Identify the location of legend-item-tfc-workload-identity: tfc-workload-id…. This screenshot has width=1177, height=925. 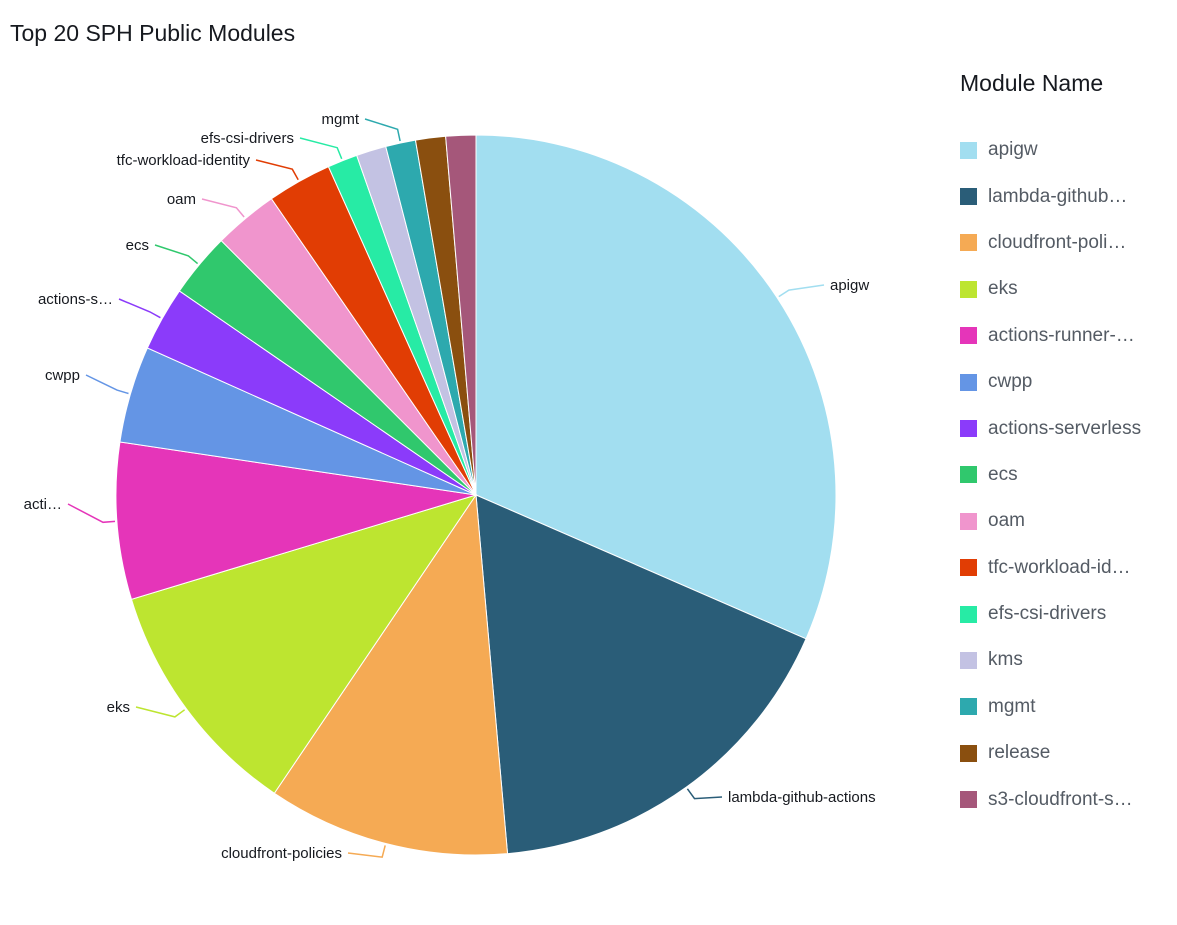
(1067, 568).